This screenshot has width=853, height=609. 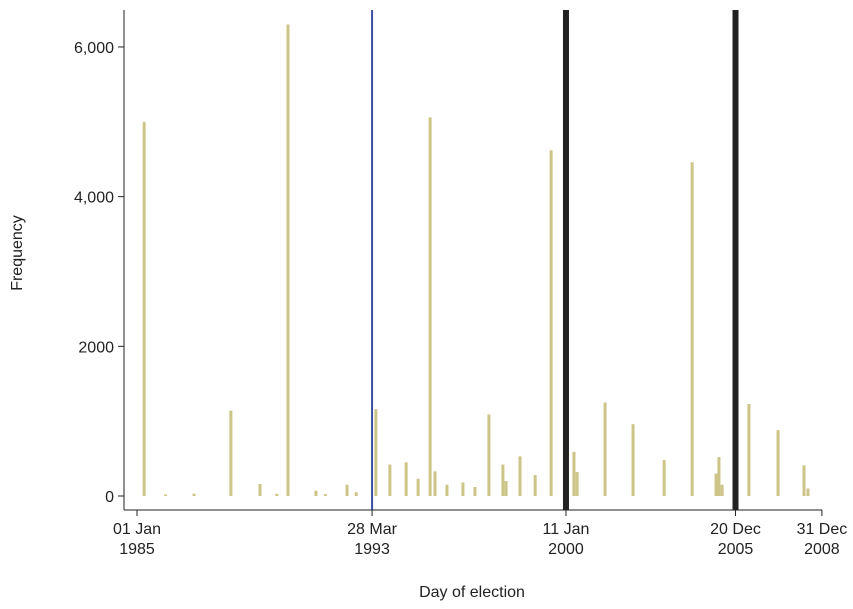 What do you see at coordinates (822, 539) in the screenshot?
I see `x-tick-label: 31 Dec 2008` at bounding box center [822, 539].